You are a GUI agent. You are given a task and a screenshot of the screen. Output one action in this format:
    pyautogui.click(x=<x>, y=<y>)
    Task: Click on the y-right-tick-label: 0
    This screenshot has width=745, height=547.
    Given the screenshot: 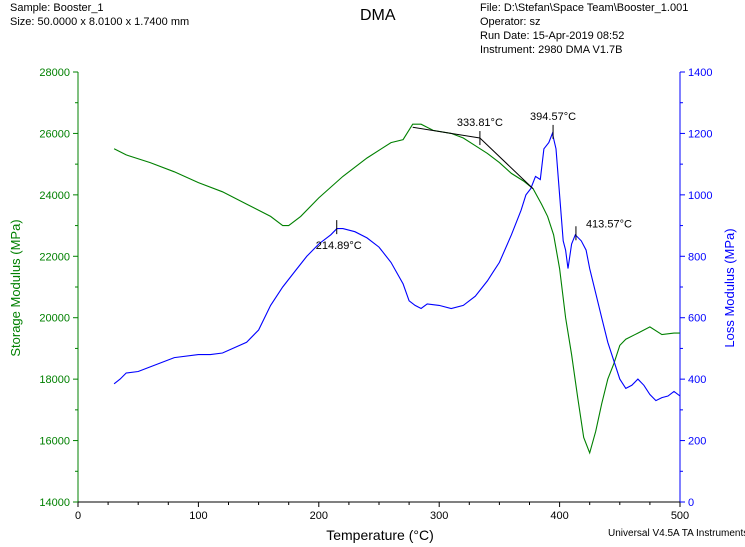 What is the action you would take?
    pyautogui.click(x=691, y=503)
    